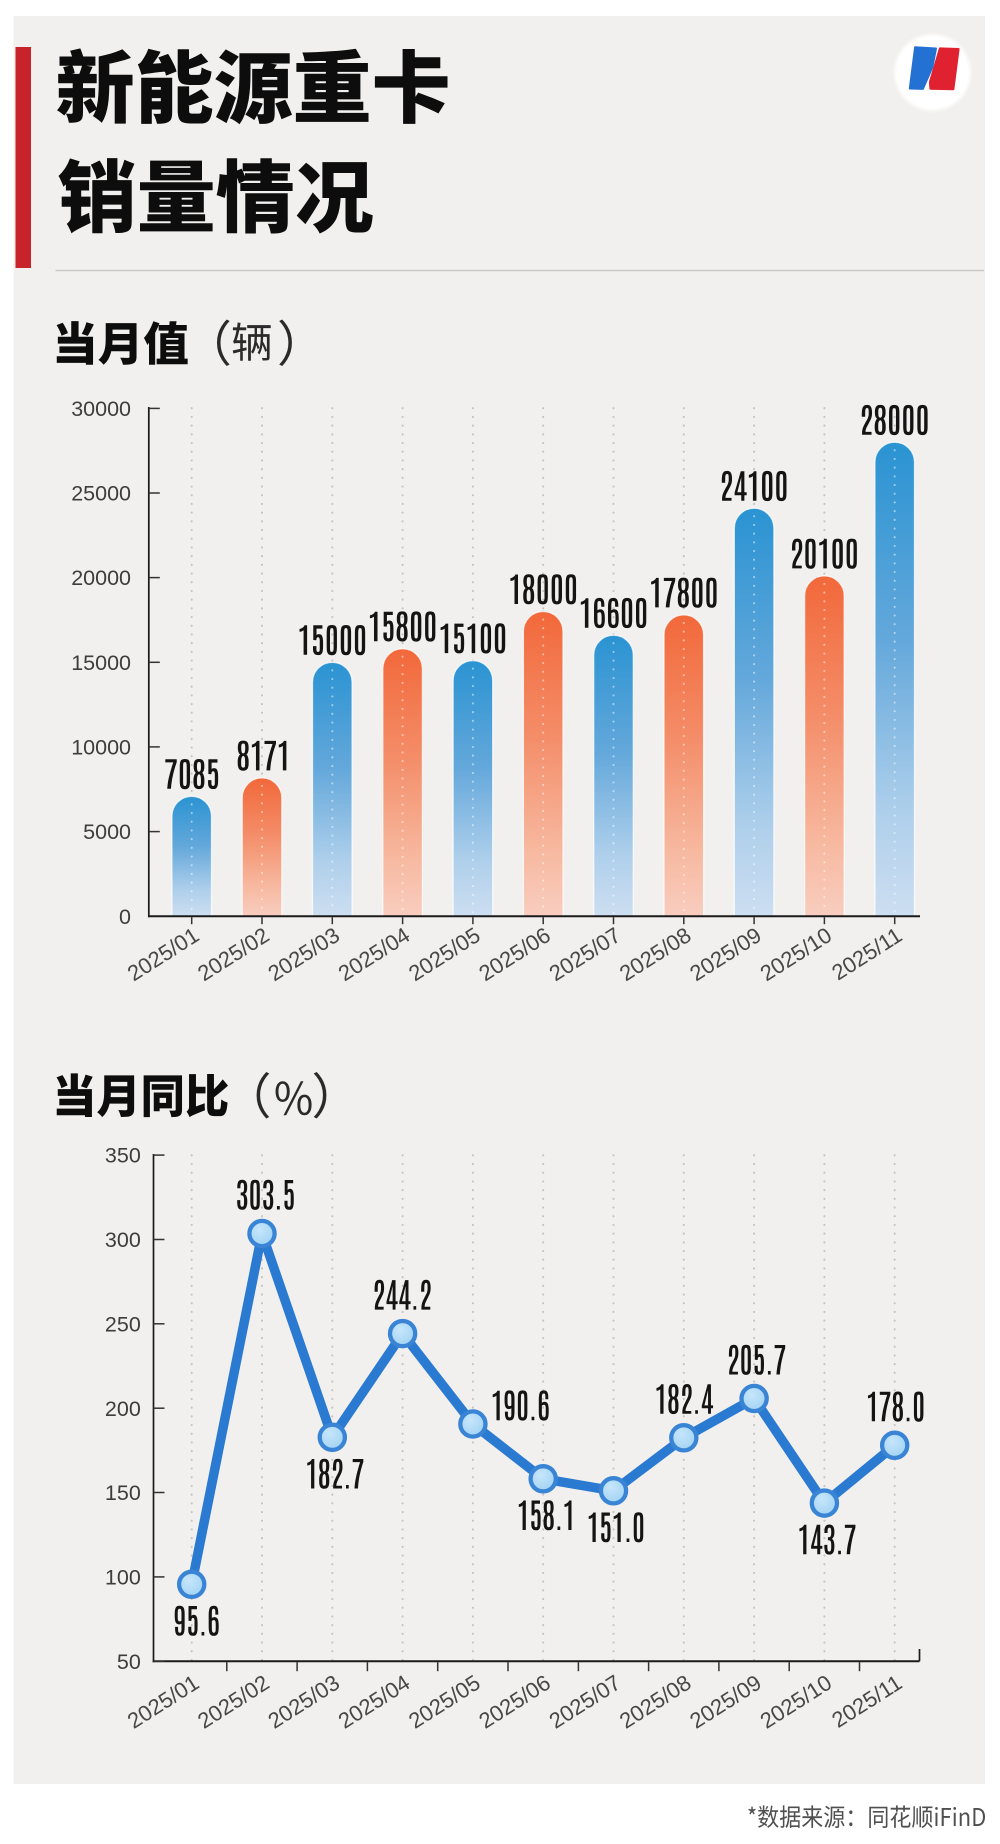  What do you see at coordinates (123, 1156) in the screenshot?
I see `svg-text: 350` at bounding box center [123, 1156].